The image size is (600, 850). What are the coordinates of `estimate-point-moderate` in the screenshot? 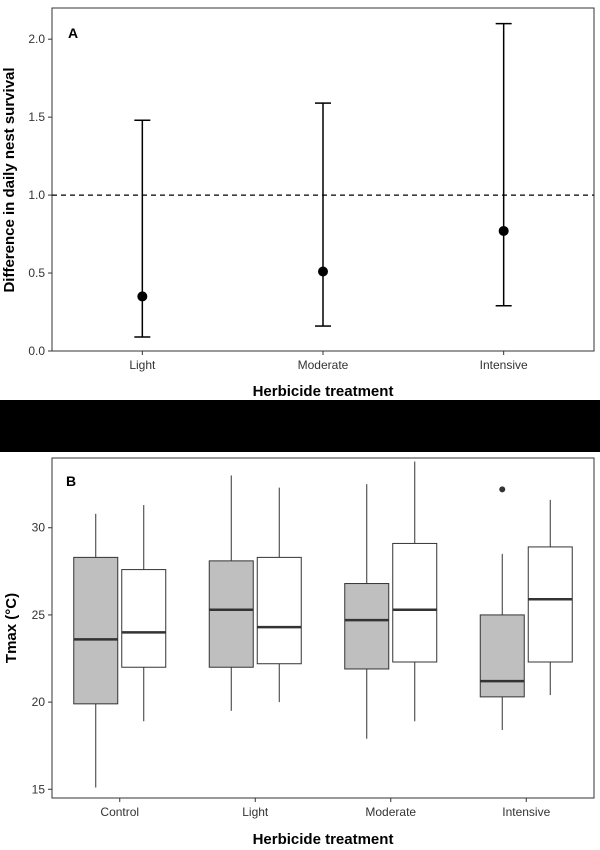 It's located at (323, 271).